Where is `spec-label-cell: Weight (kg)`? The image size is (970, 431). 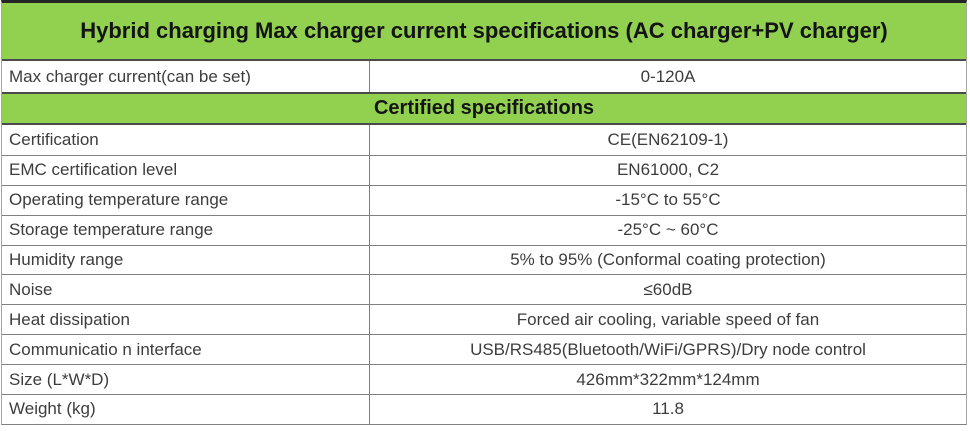 spec-label-cell: Weight (kg) is located at coordinates (186, 409).